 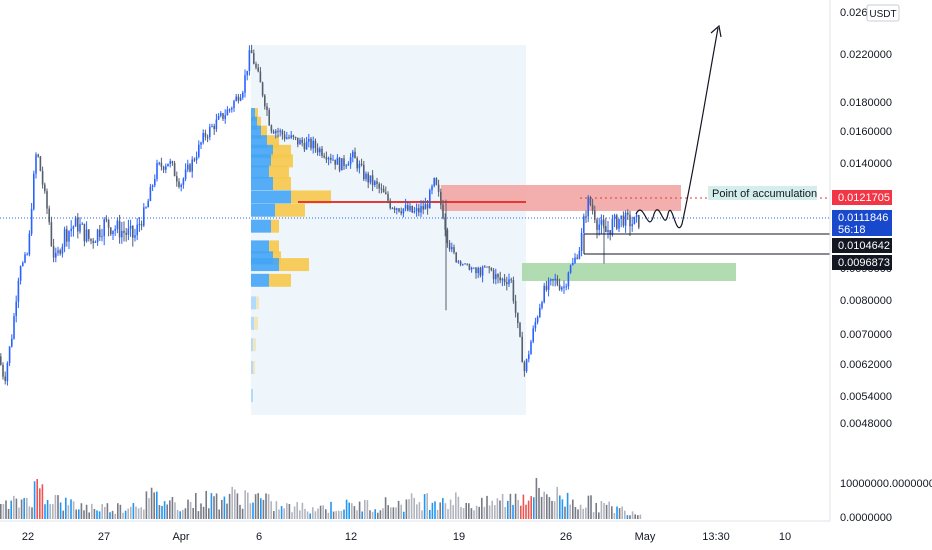 I want to click on support-zone, so click(x=629, y=272).